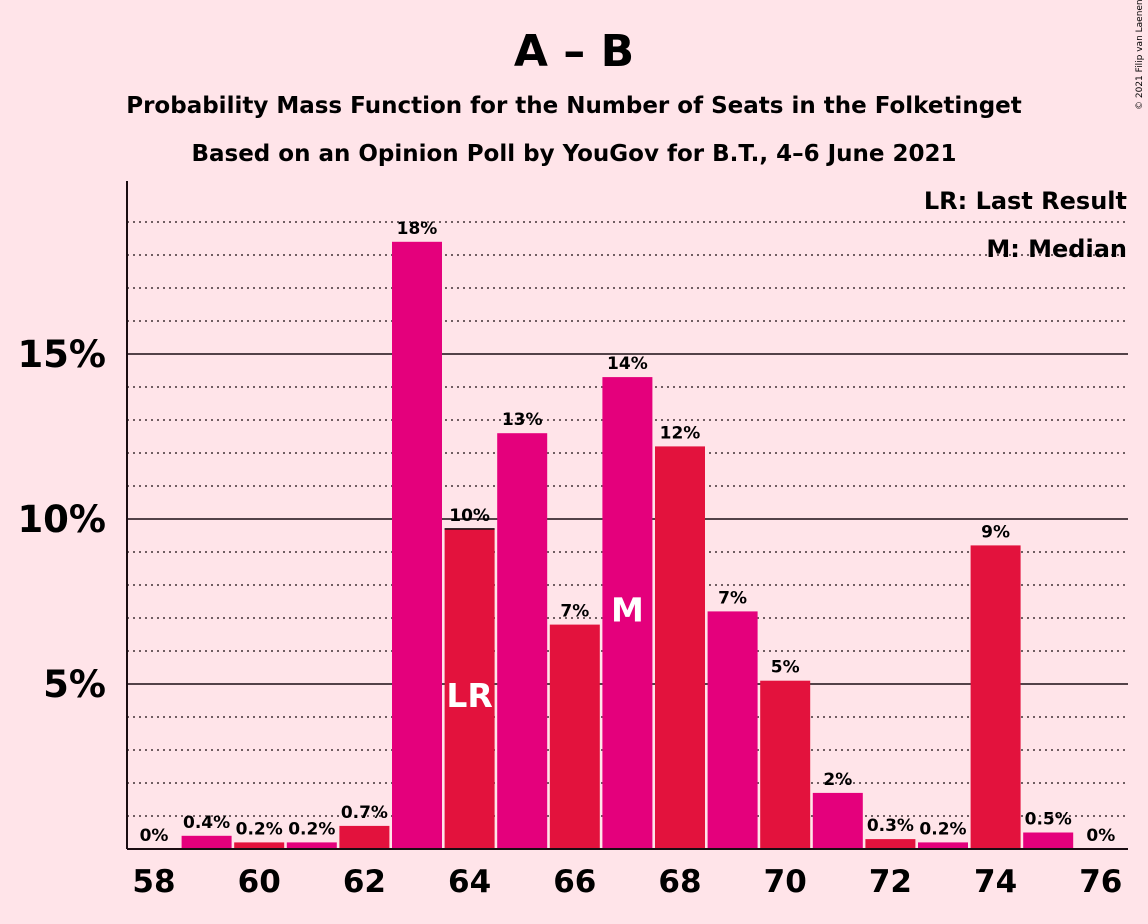  I want to click on x-tick-label: 76, so click(1100, 882).